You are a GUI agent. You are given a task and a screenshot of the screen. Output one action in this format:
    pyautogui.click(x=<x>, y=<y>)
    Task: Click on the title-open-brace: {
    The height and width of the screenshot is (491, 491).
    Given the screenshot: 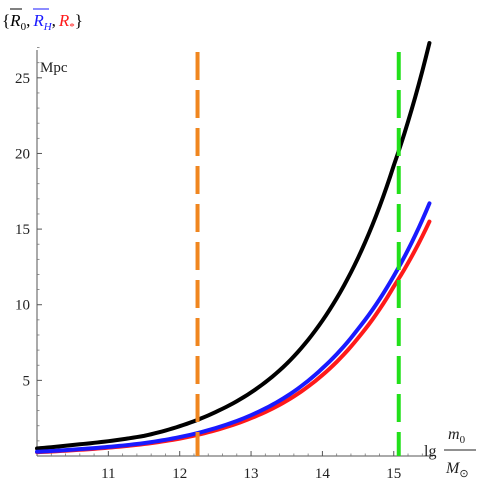 What is the action you would take?
    pyautogui.click(x=6, y=20)
    